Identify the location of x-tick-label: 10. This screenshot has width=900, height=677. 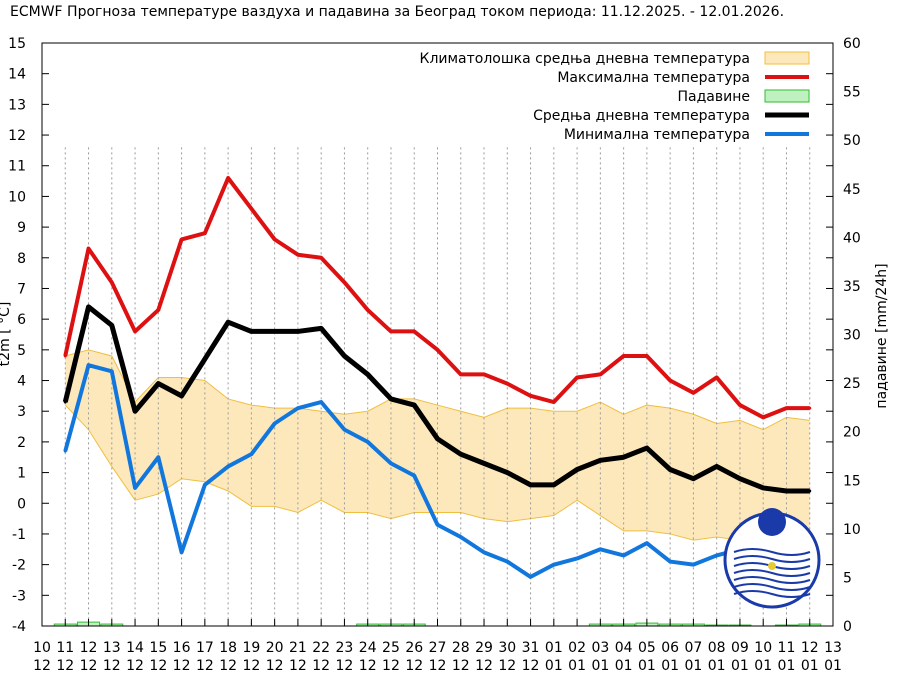
(763, 648).